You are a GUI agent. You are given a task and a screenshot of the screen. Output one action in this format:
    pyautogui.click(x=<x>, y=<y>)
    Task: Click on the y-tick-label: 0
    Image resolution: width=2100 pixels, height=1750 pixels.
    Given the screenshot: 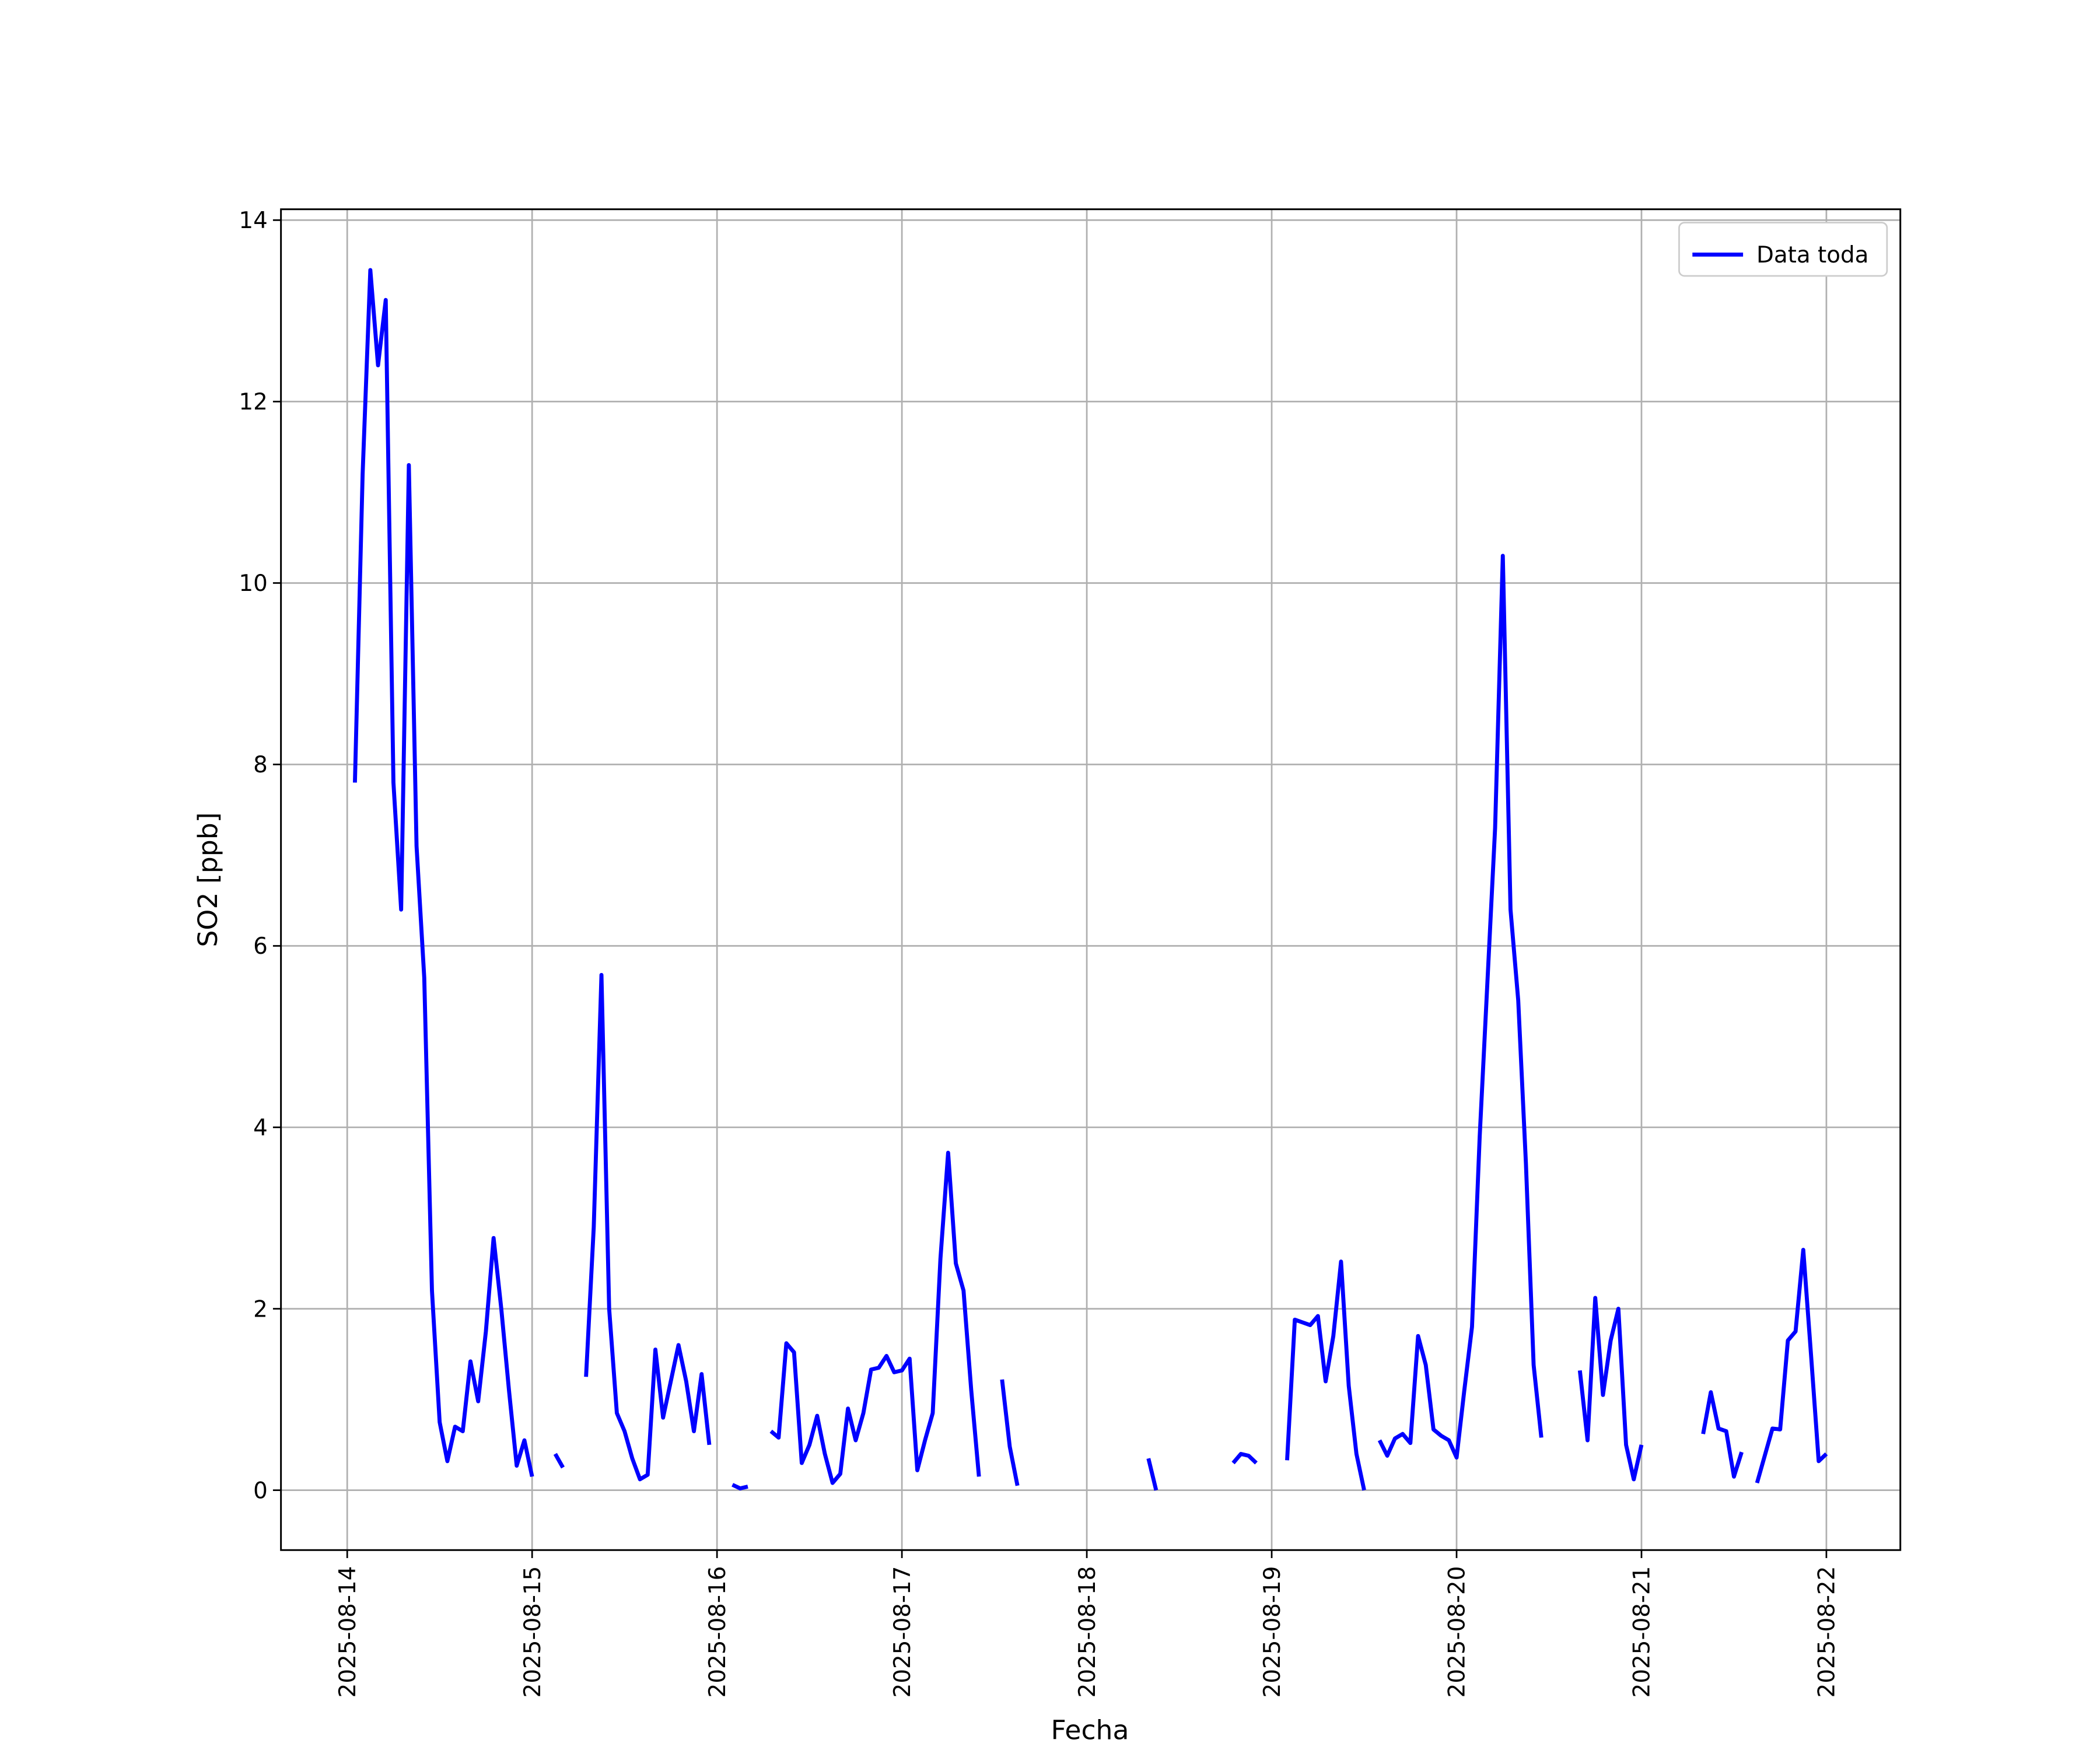 What is the action you would take?
    pyautogui.click(x=260, y=1491)
    